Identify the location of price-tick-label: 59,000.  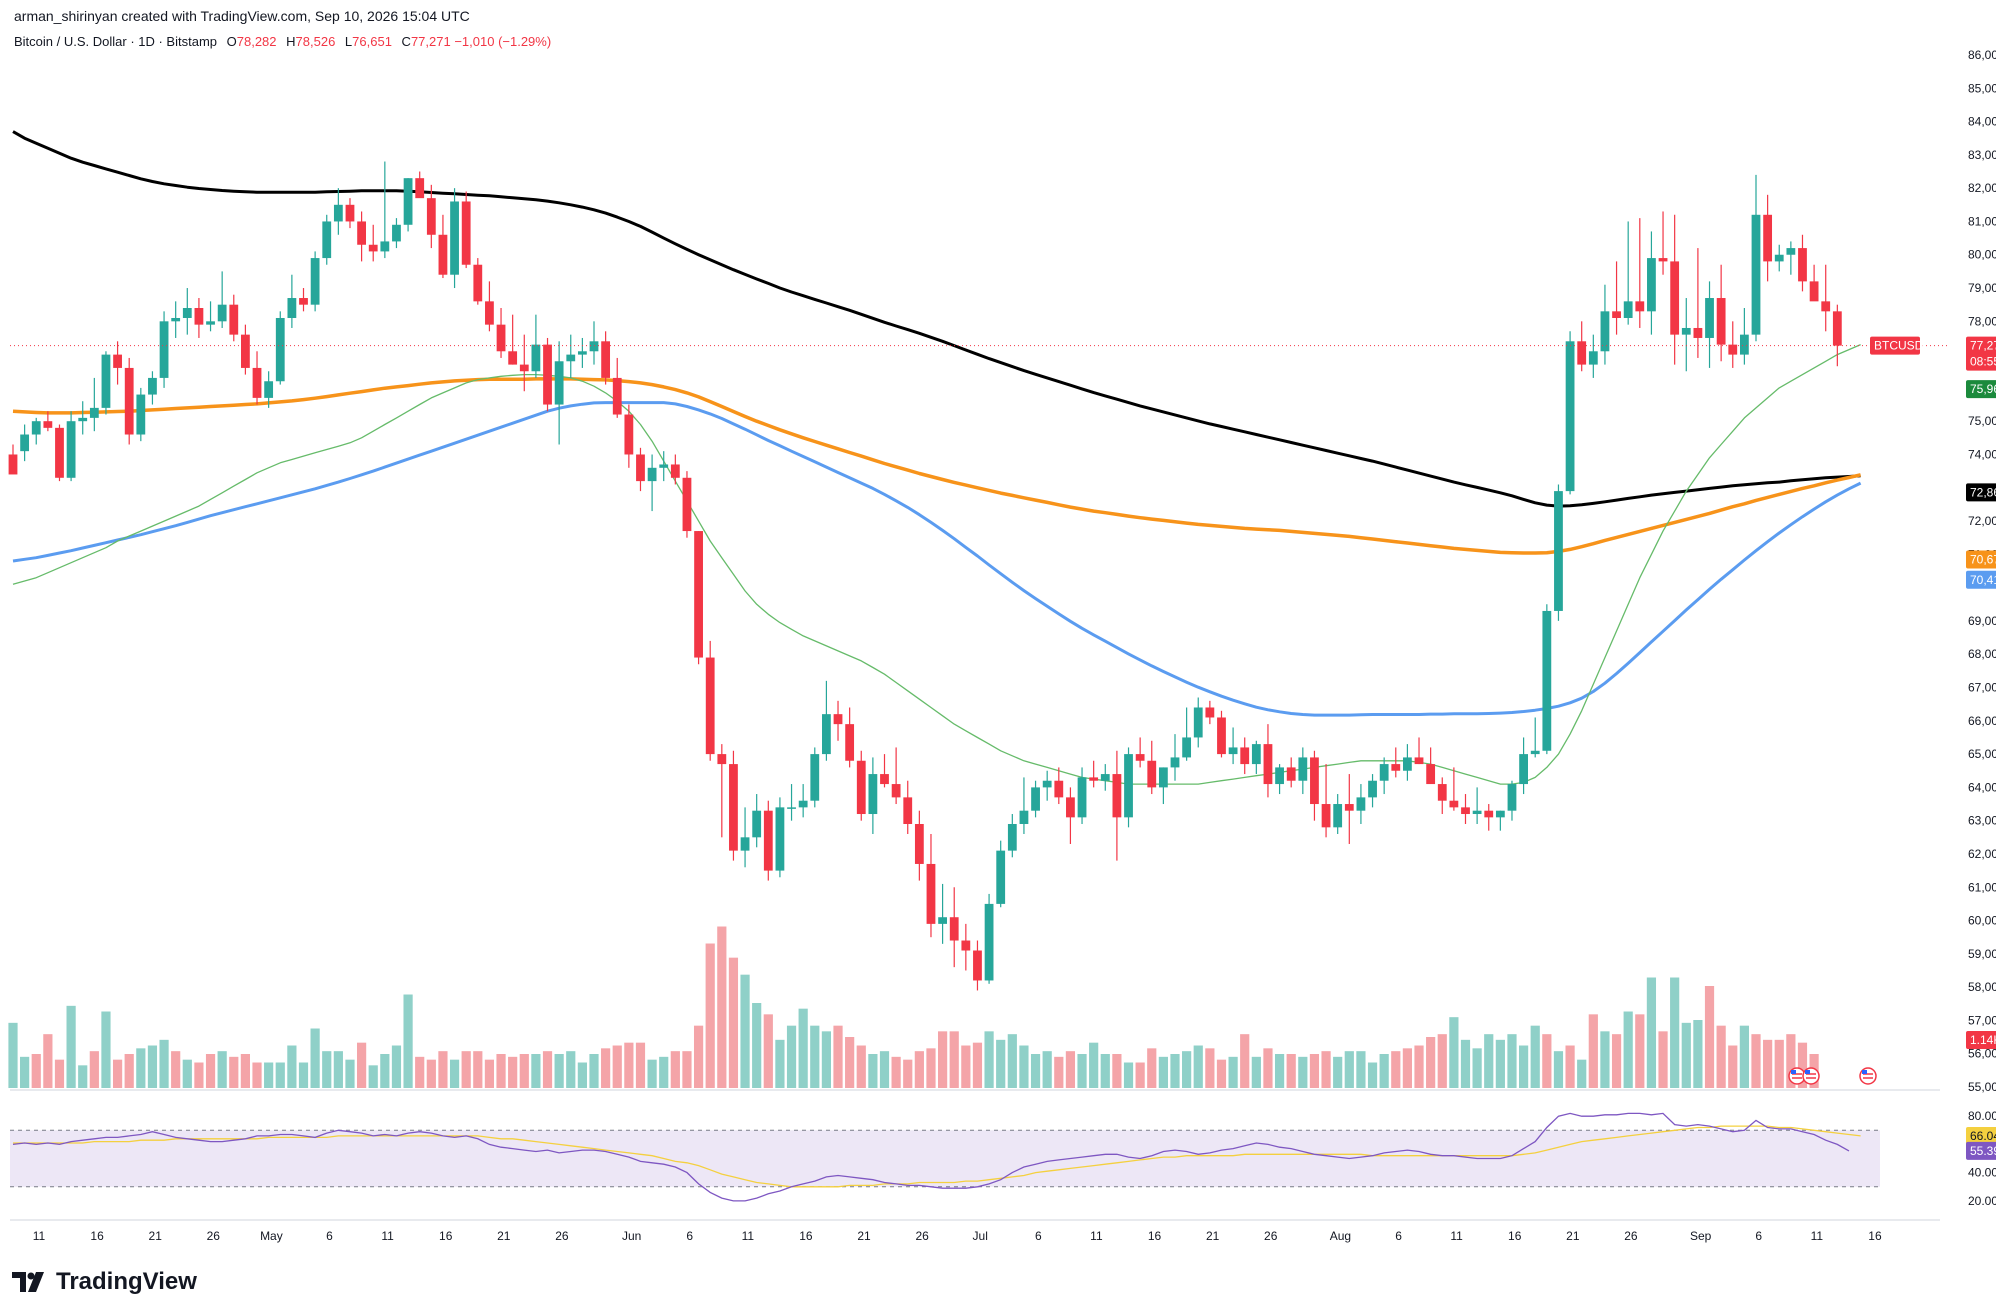
(1982, 954).